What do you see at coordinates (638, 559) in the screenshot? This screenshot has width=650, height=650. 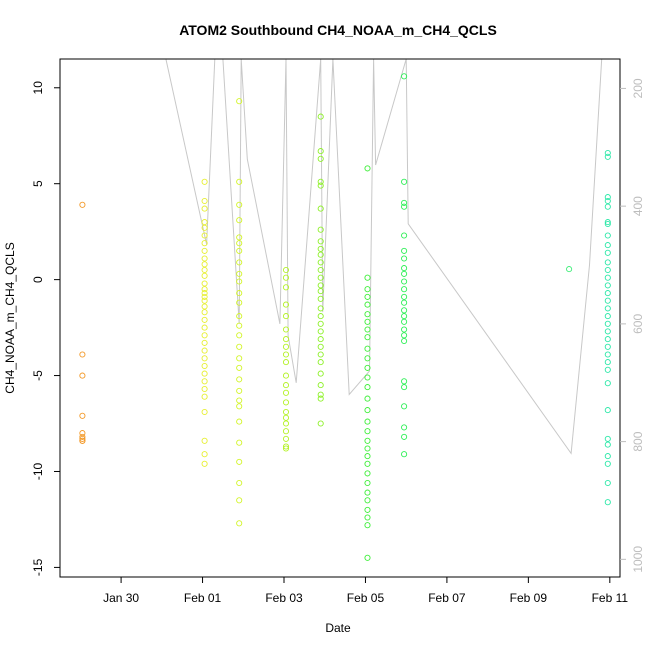 I see `y2-tick-label: 1000` at bounding box center [638, 559].